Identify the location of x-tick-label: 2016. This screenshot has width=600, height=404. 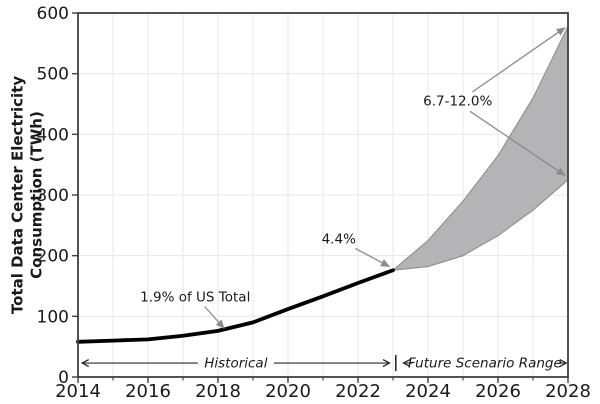
(148, 391).